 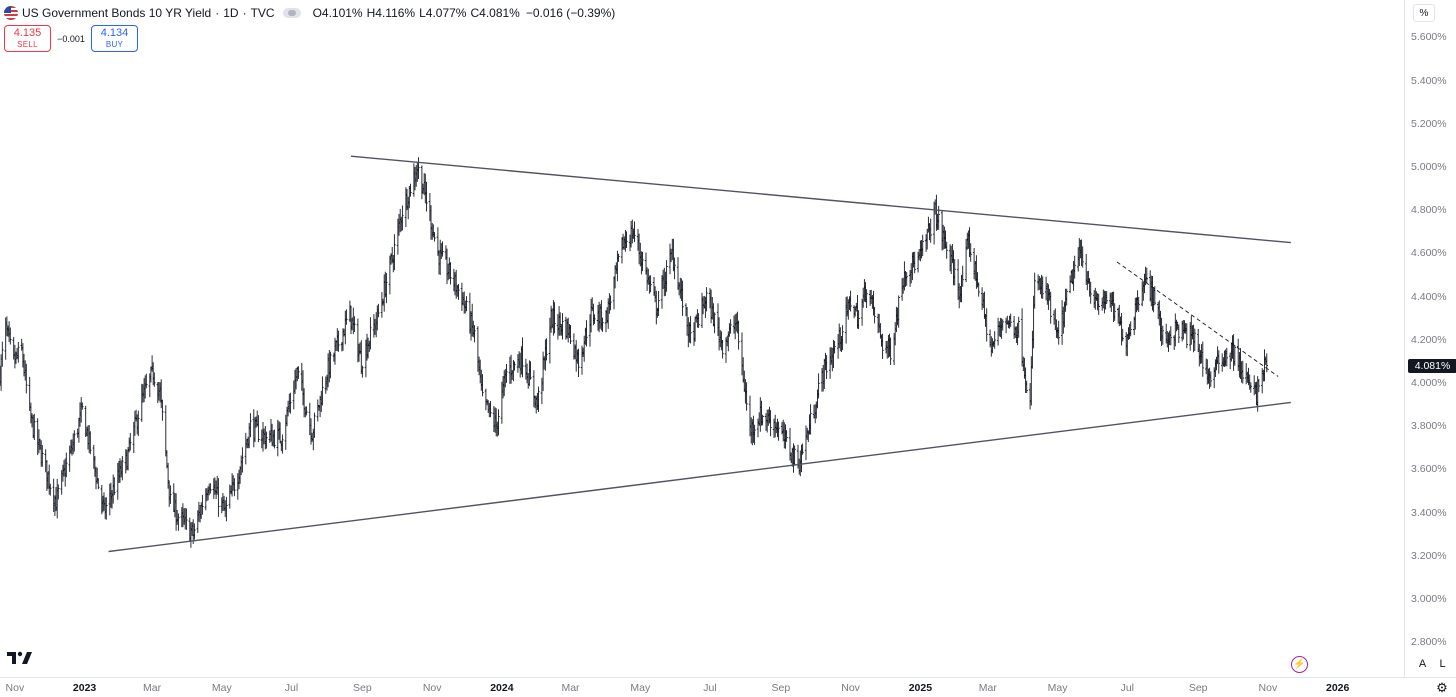 What do you see at coordinates (920, 688) in the screenshot?
I see `x-tick-label: 2025` at bounding box center [920, 688].